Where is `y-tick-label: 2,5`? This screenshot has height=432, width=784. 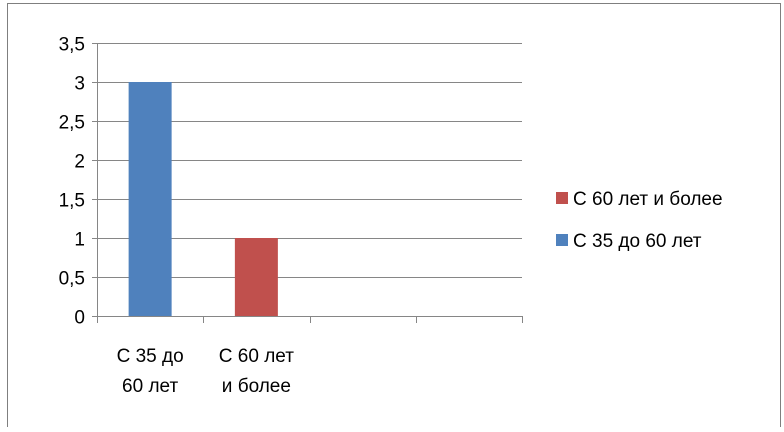
y-tick-label: 2,5 is located at coordinates (72, 123).